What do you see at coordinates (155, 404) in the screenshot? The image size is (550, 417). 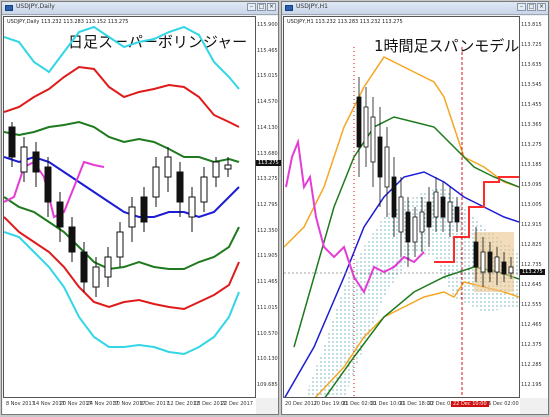 I see `daily-x-tick-label: 6 Dec 2017` at bounding box center [155, 404].